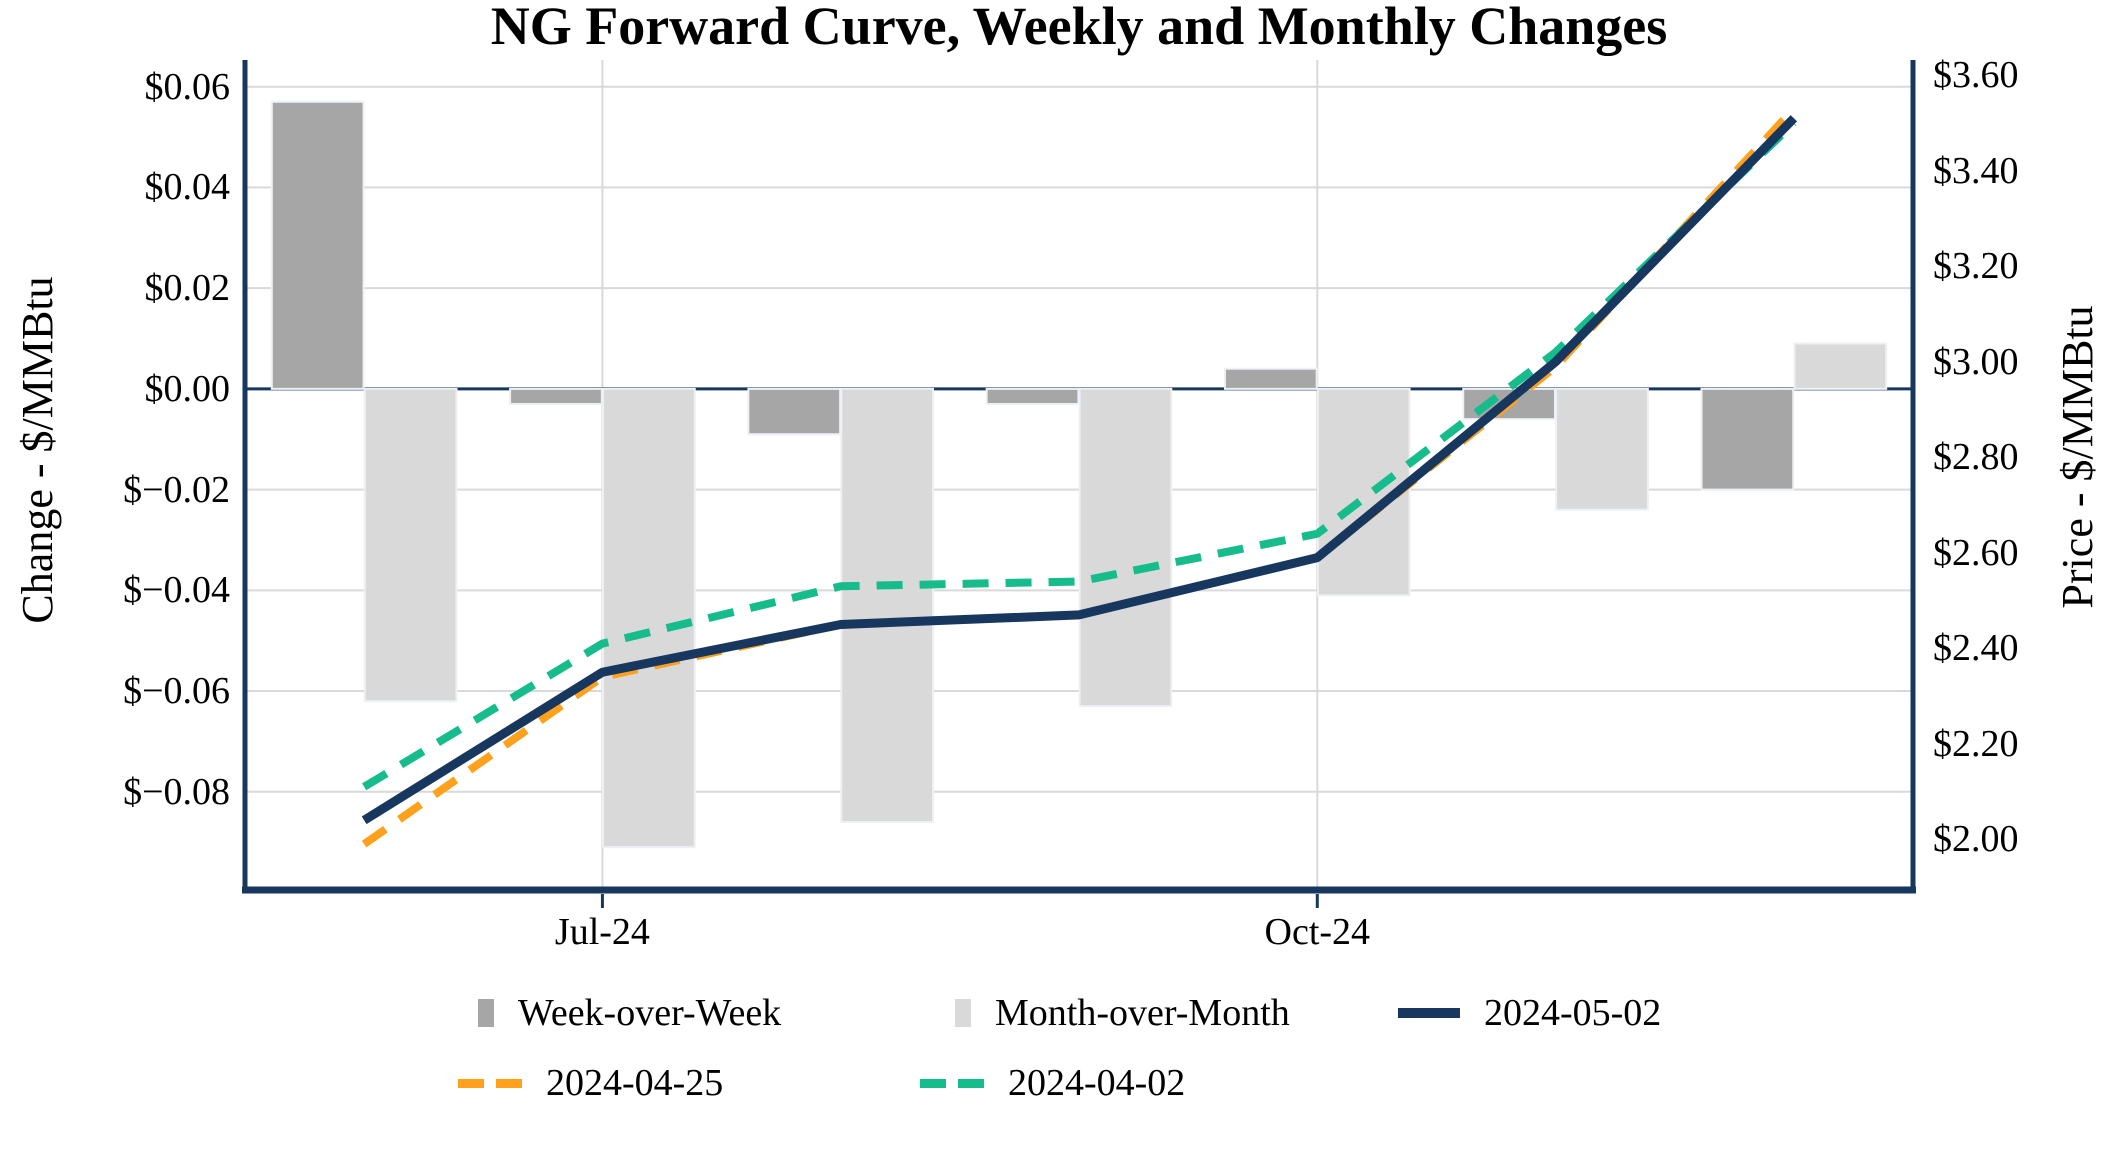 The height and width of the screenshot is (1152, 2112). Describe the element at coordinates (1976, 266) in the screenshot. I see `right-axis-tick-label: $3.20` at that location.